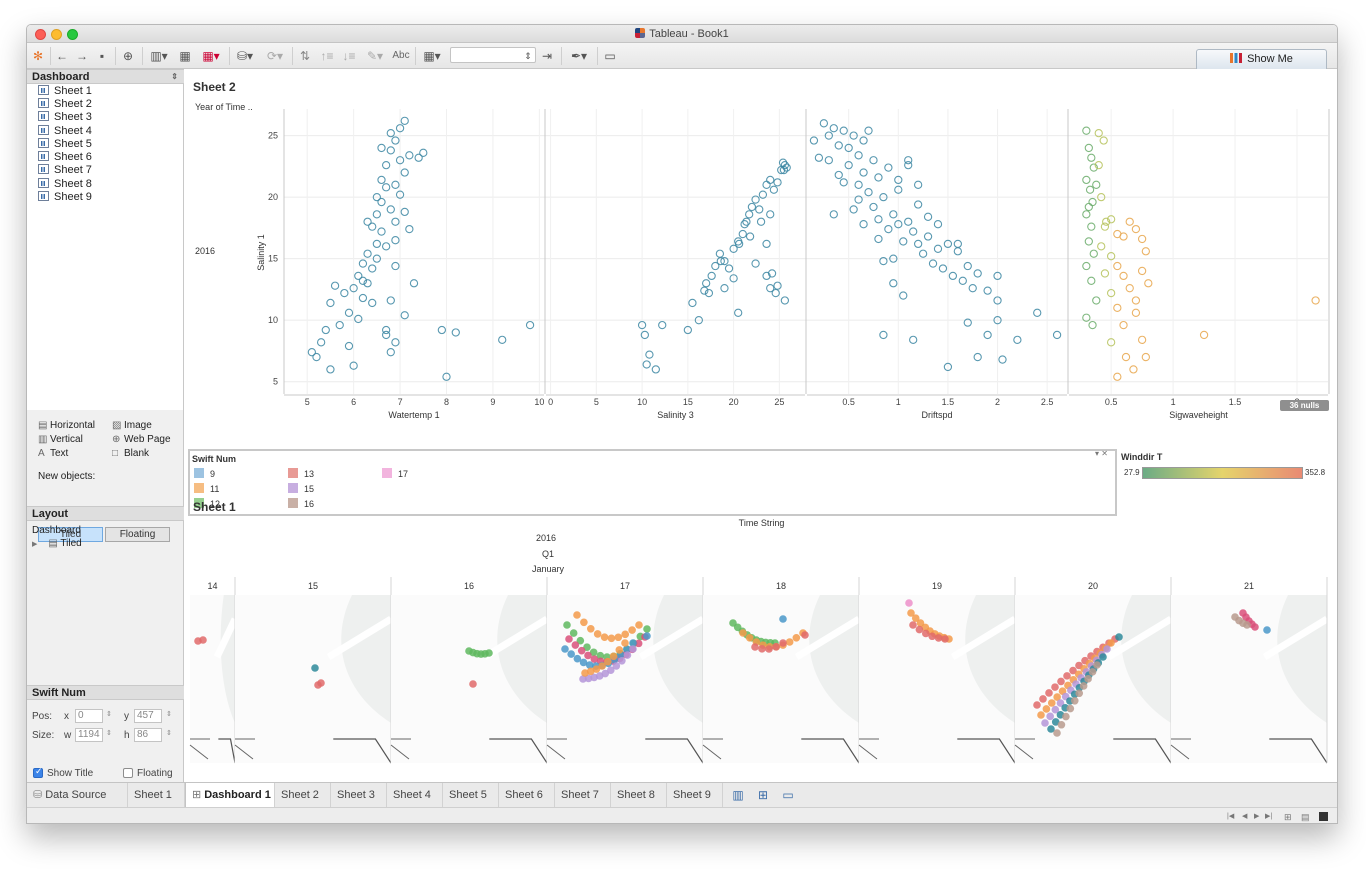 The image size is (1366, 869). What do you see at coordinates (65, 91) in the screenshot?
I see `sidebar-sheet-1: Sheet 1` at bounding box center [65, 91].